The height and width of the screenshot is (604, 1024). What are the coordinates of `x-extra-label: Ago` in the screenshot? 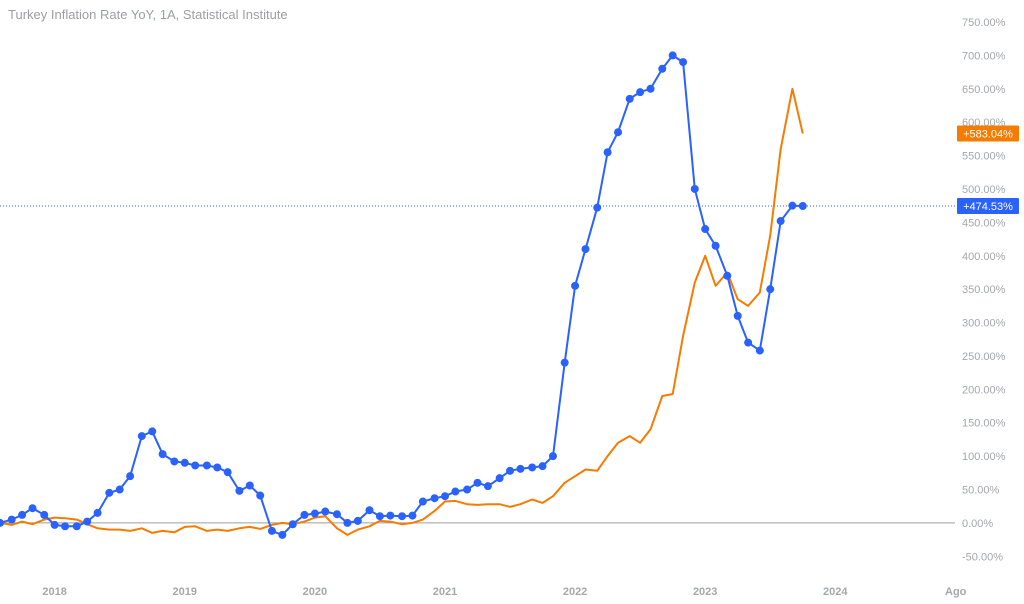 It's located at (956, 592).